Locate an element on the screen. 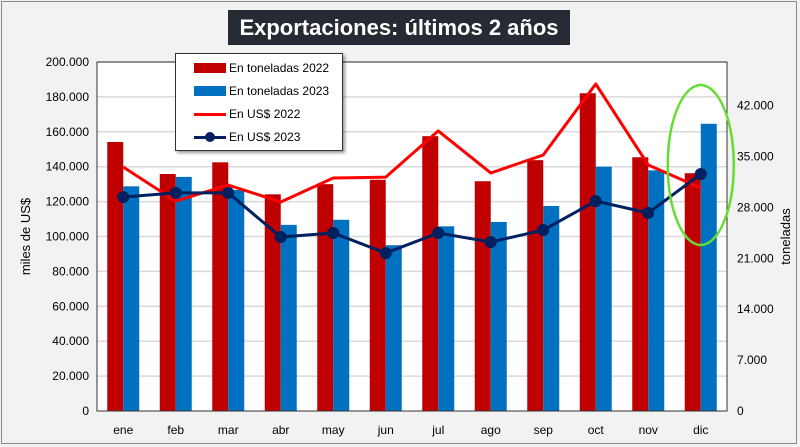 This screenshot has width=800, height=447. highlight-ellipse is located at coordinates (700, 165).